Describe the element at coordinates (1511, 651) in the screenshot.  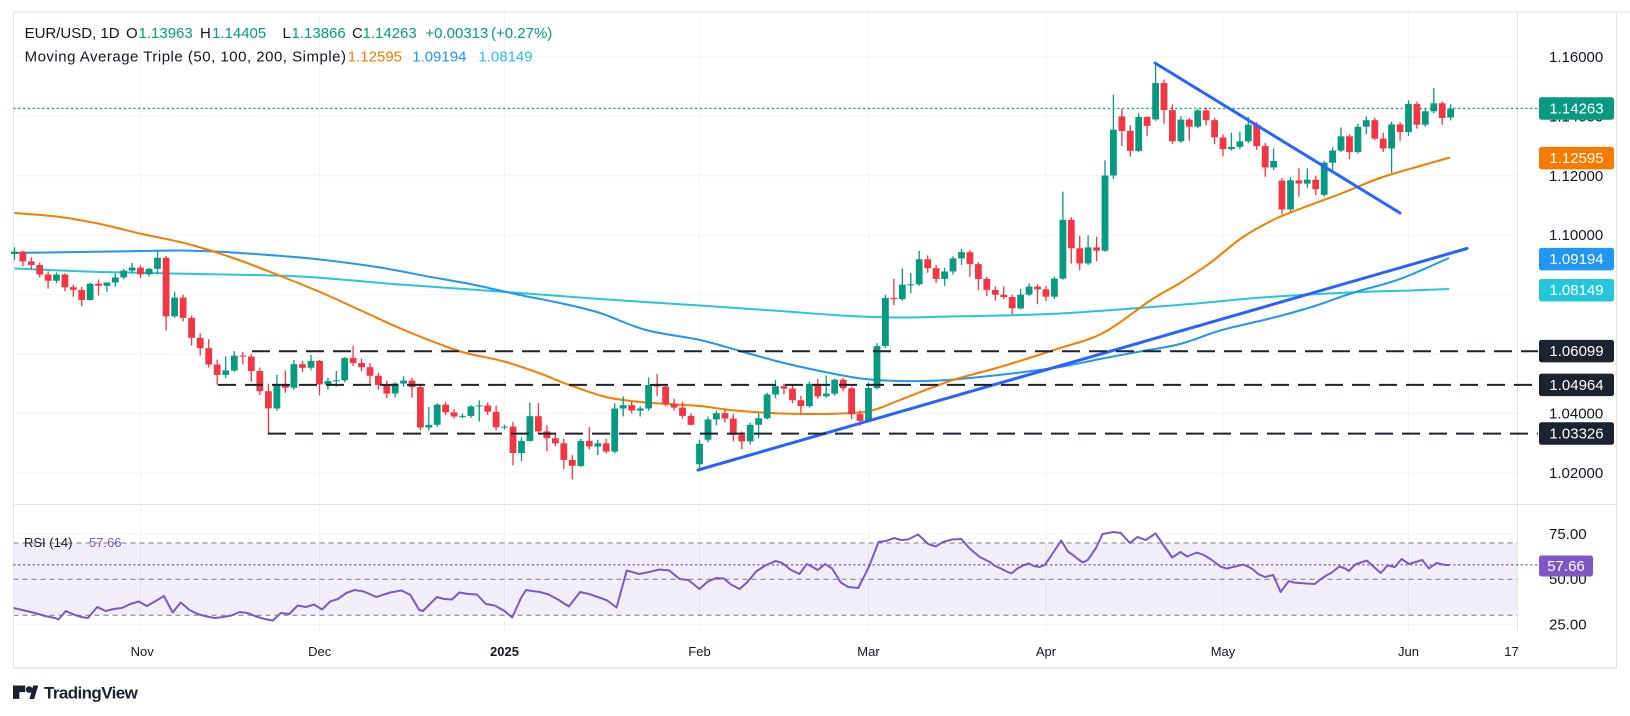
I see `svg-text: 17` at that location.